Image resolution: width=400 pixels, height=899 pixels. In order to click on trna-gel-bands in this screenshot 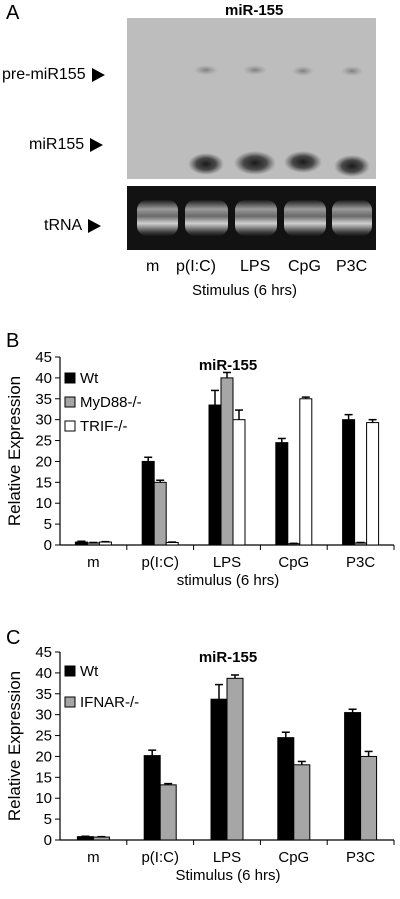, I will do `click(254, 218)`.